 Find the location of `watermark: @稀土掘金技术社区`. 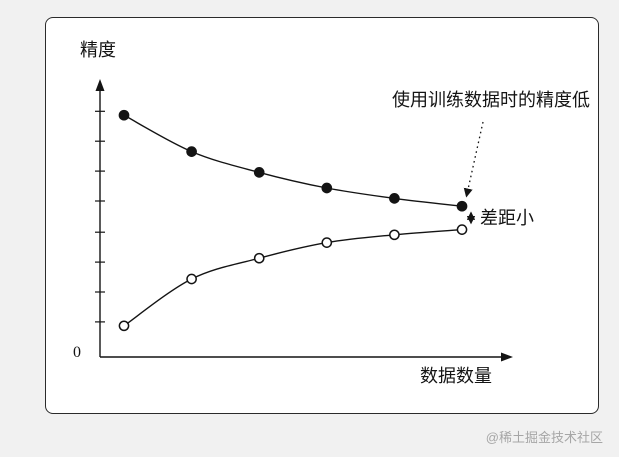

watermark: @稀土掘金技术社区 is located at coordinates (544, 437).